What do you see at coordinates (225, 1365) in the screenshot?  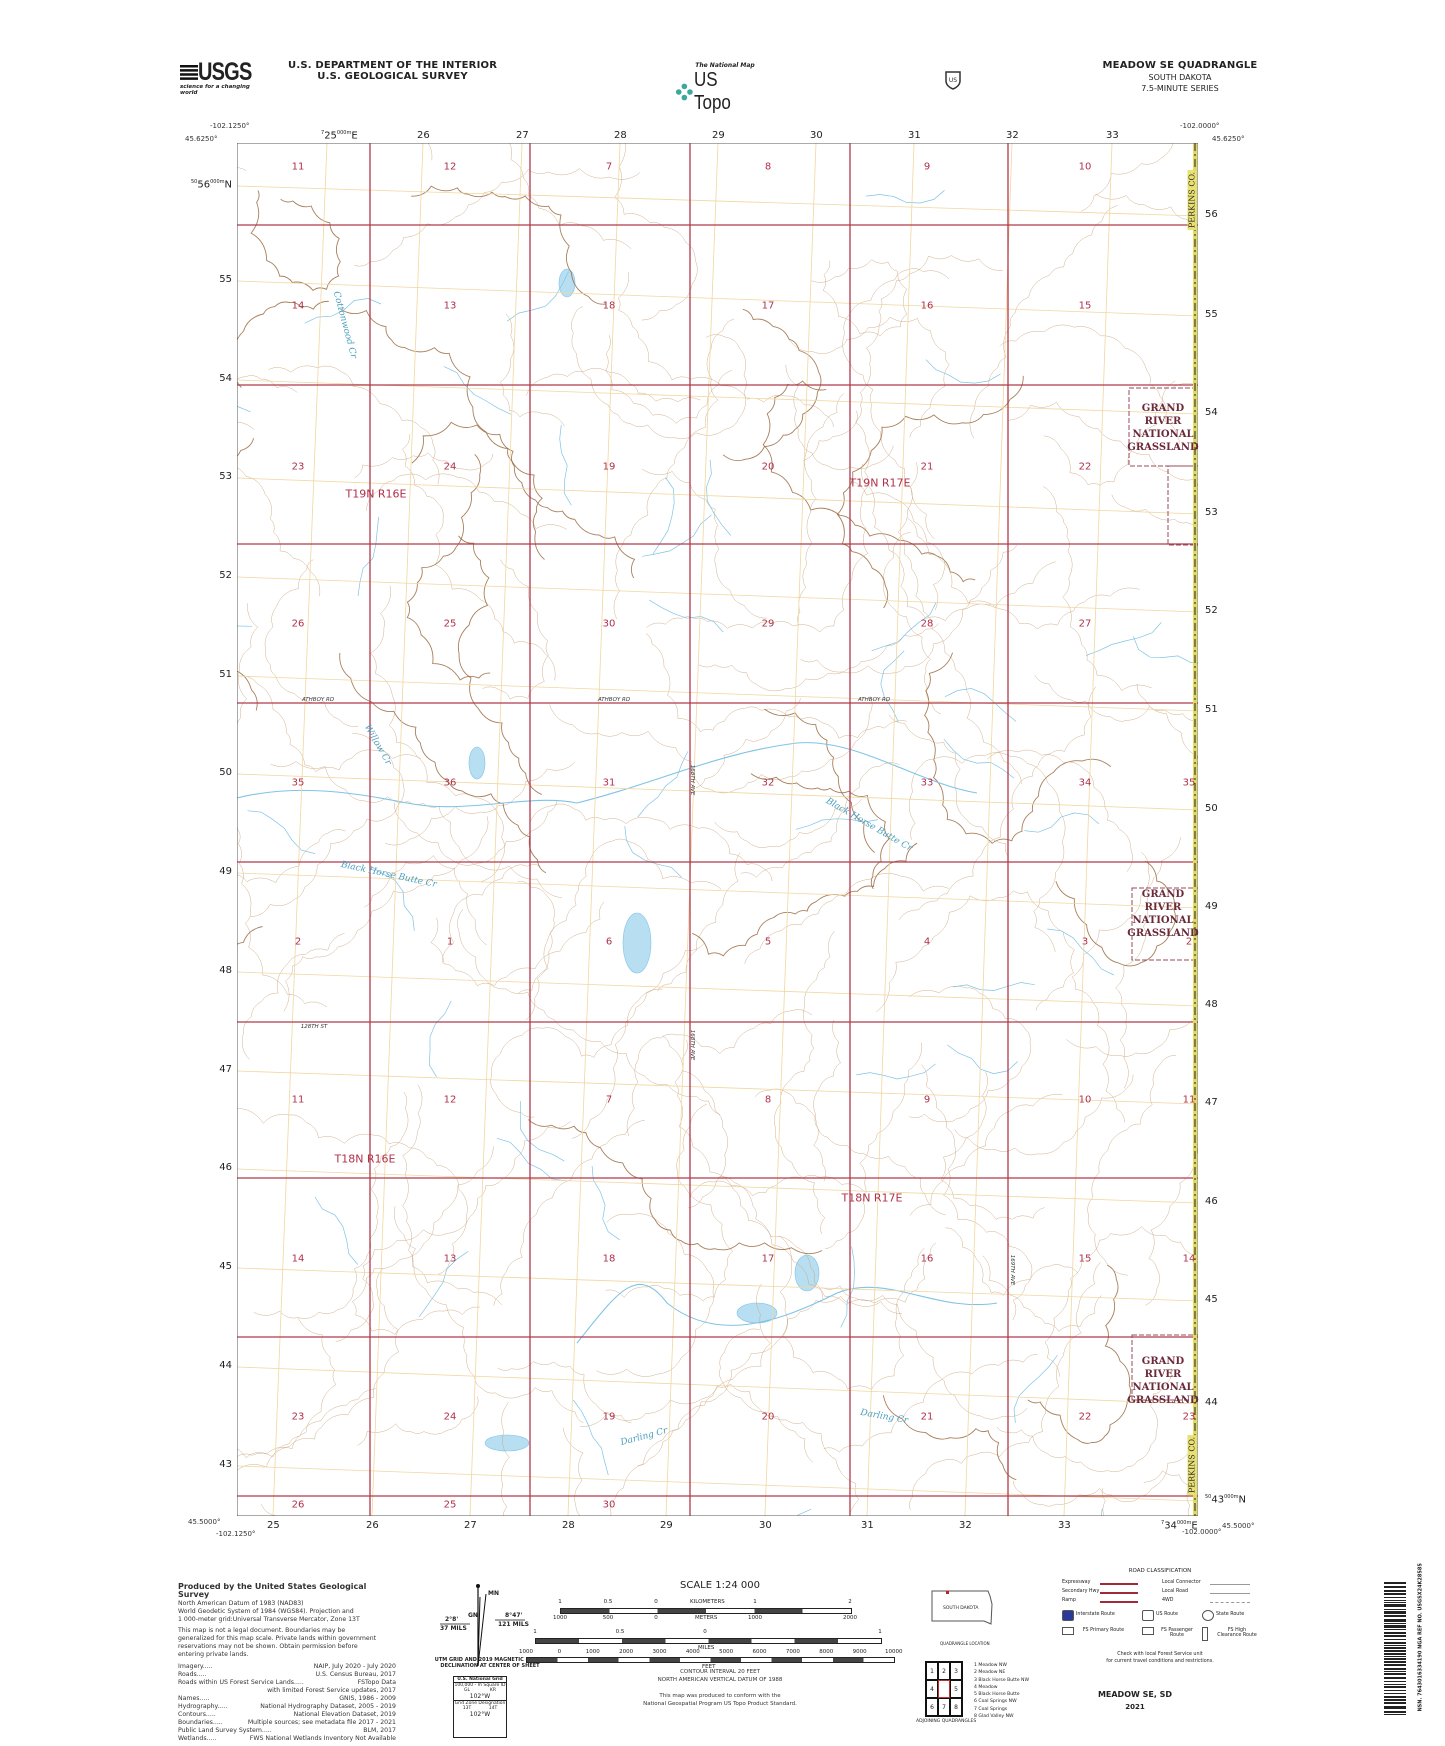 I see `utm-northing-label: 44` at bounding box center [225, 1365].